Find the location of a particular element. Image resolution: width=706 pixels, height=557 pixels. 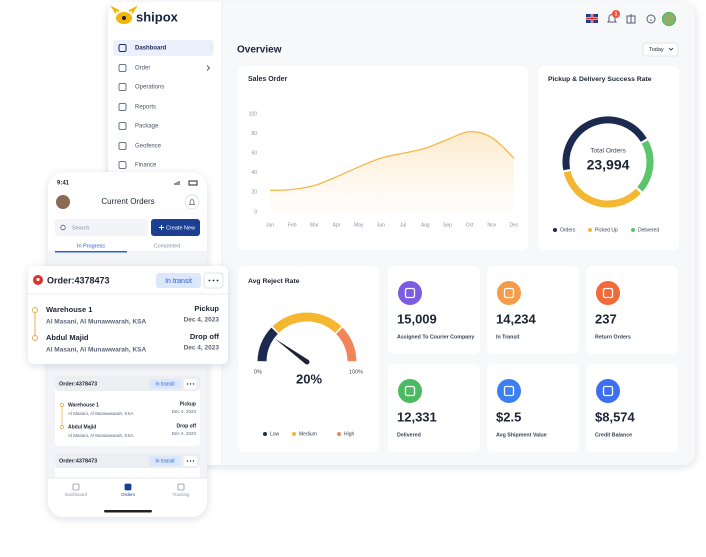

x-tick-label: Oct is located at coordinates (470, 225).